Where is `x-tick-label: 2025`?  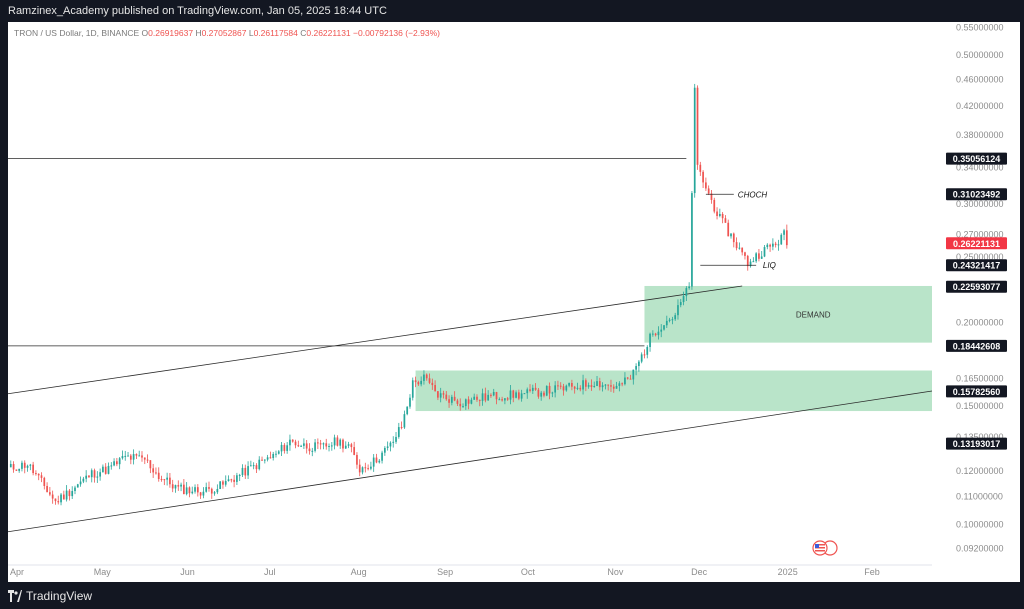
x-tick-label: 2025 is located at coordinates (788, 572).